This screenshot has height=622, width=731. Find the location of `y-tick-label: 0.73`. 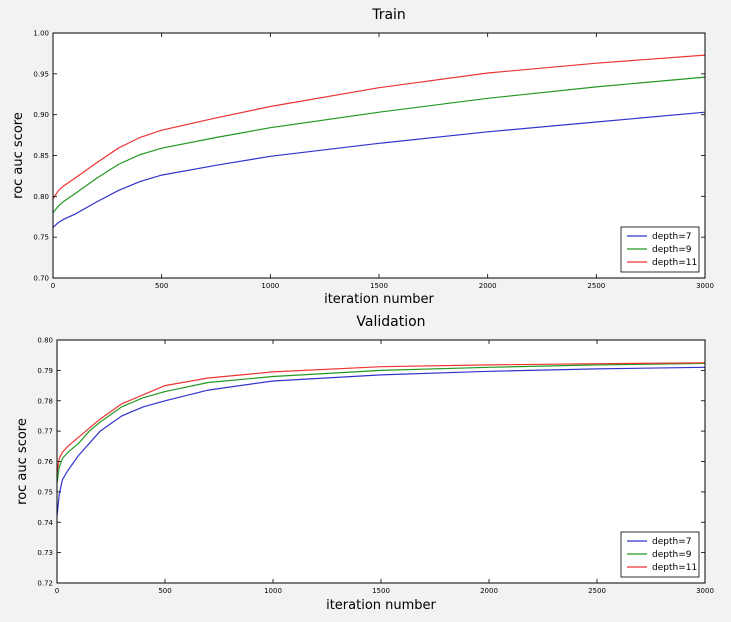

y-tick-label: 0.73 is located at coordinates (45, 553).